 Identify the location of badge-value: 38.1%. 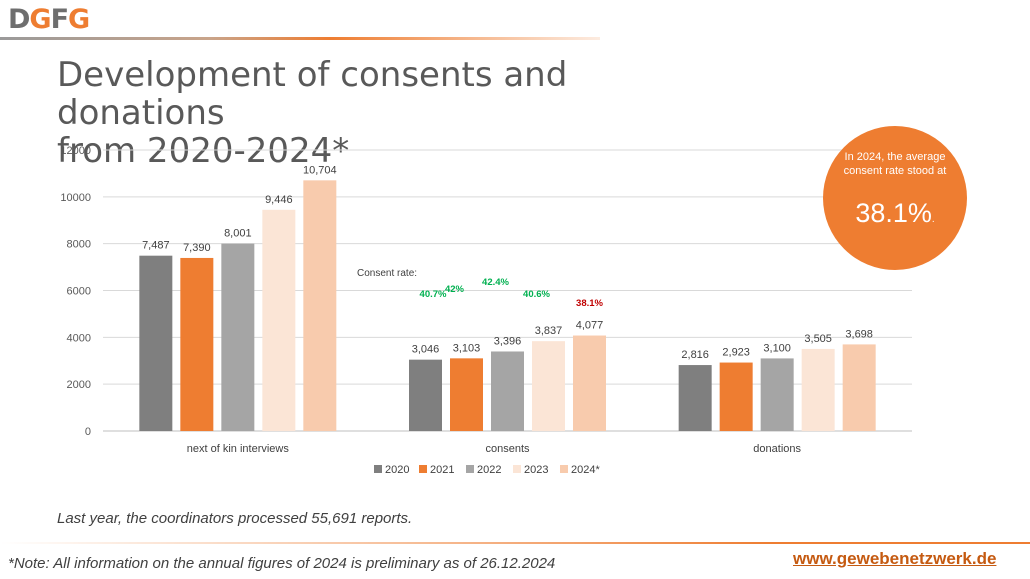
(893, 213).